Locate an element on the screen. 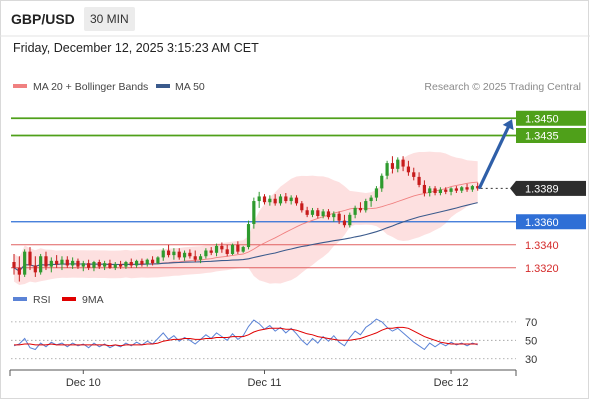 The image size is (590, 400). x-tick-label: Dec 11 is located at coordinates (264, 383).